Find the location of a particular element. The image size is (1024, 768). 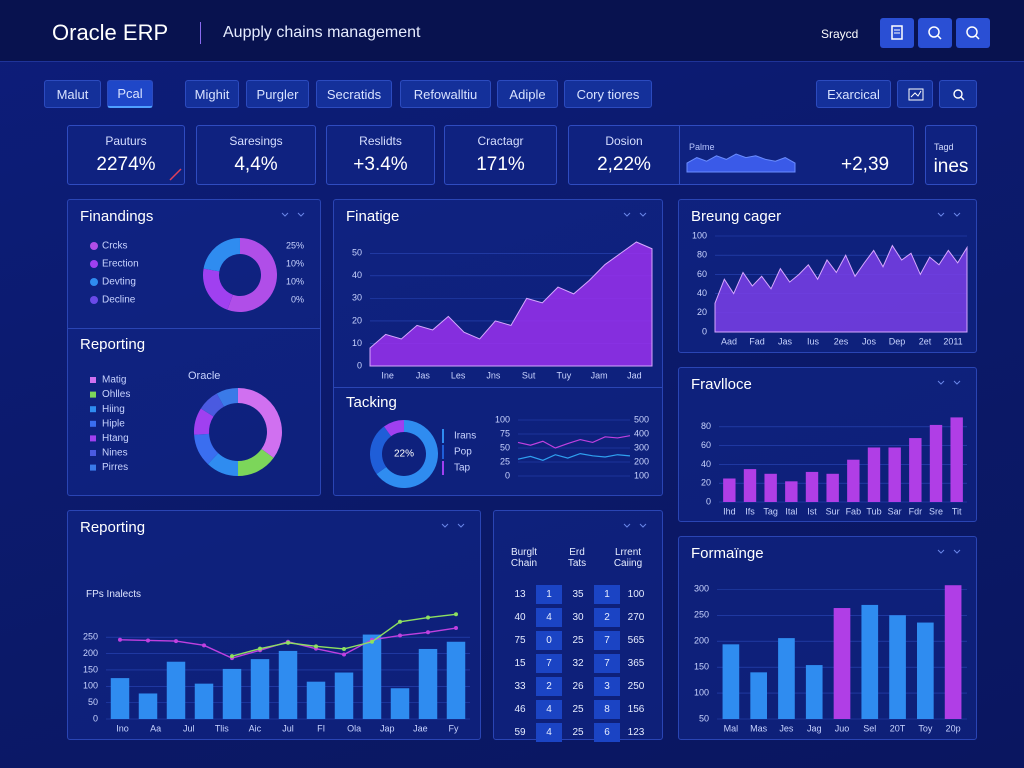

panel-title: Finatige is located at coordinates (373, 216).